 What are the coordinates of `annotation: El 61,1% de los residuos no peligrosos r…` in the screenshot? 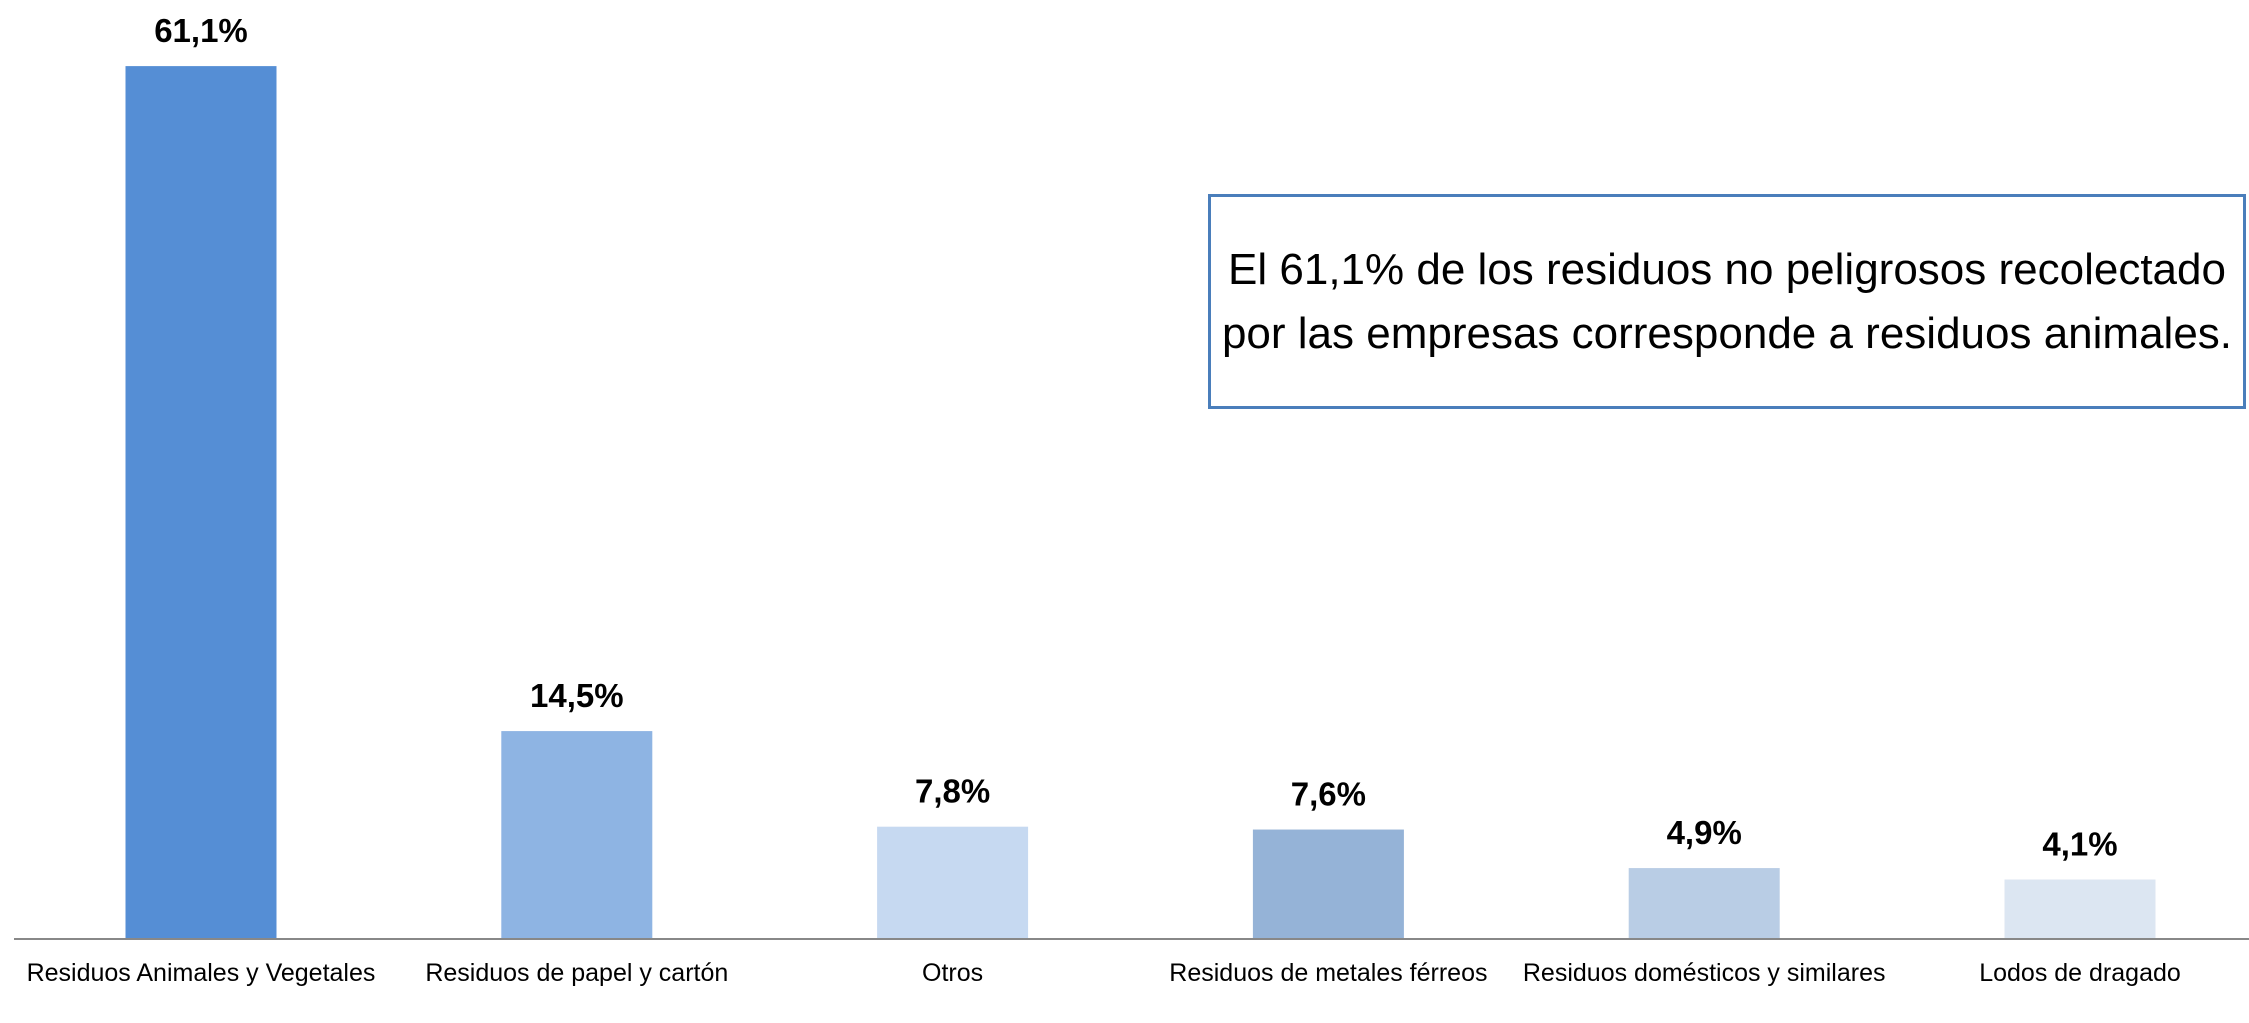 It's located at (1727, 301).